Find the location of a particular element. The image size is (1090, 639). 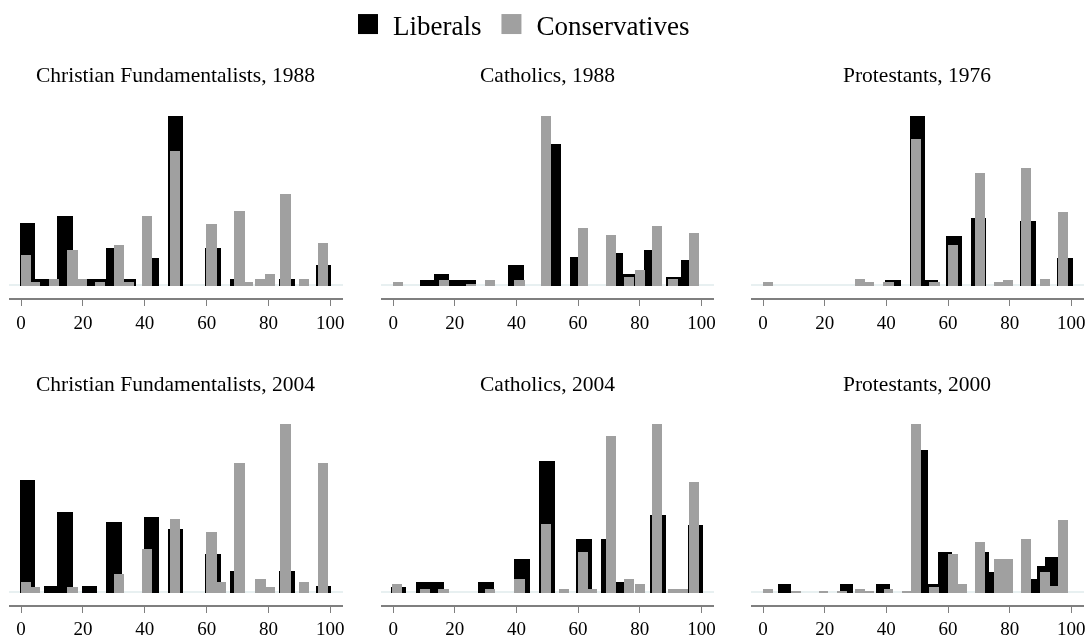

legend-label: Liberals is located at coordinates (437, 25).